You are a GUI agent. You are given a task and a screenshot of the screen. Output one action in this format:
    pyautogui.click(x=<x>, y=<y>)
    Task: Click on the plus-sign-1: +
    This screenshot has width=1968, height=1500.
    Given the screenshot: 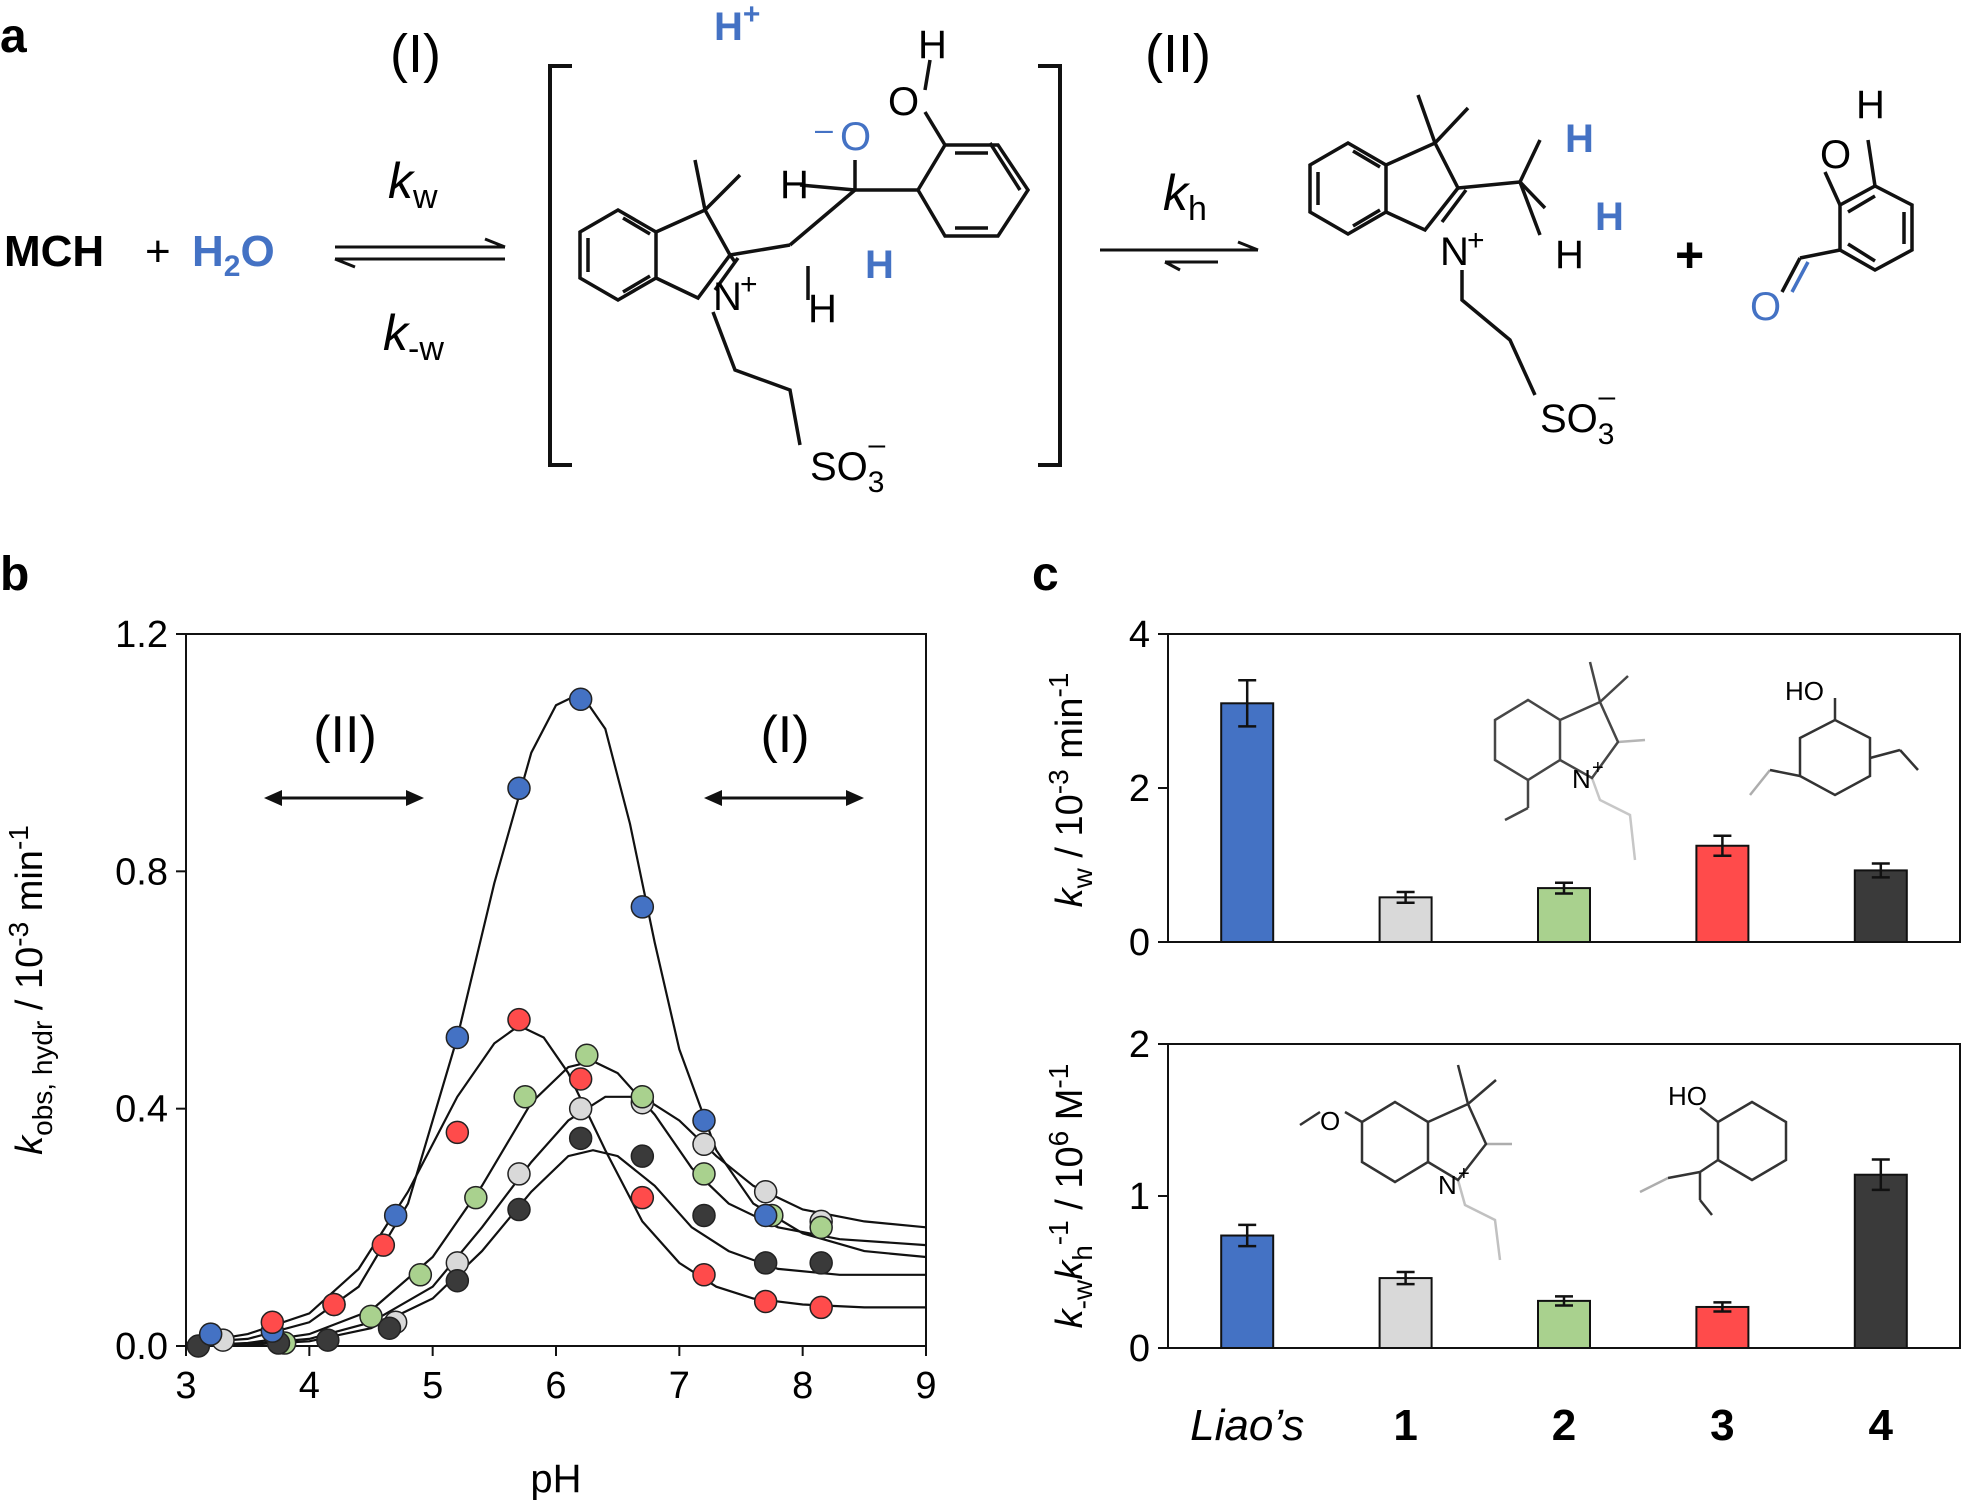 What is the action you would take?
    pyautogui.click(x=158, y=251)
    